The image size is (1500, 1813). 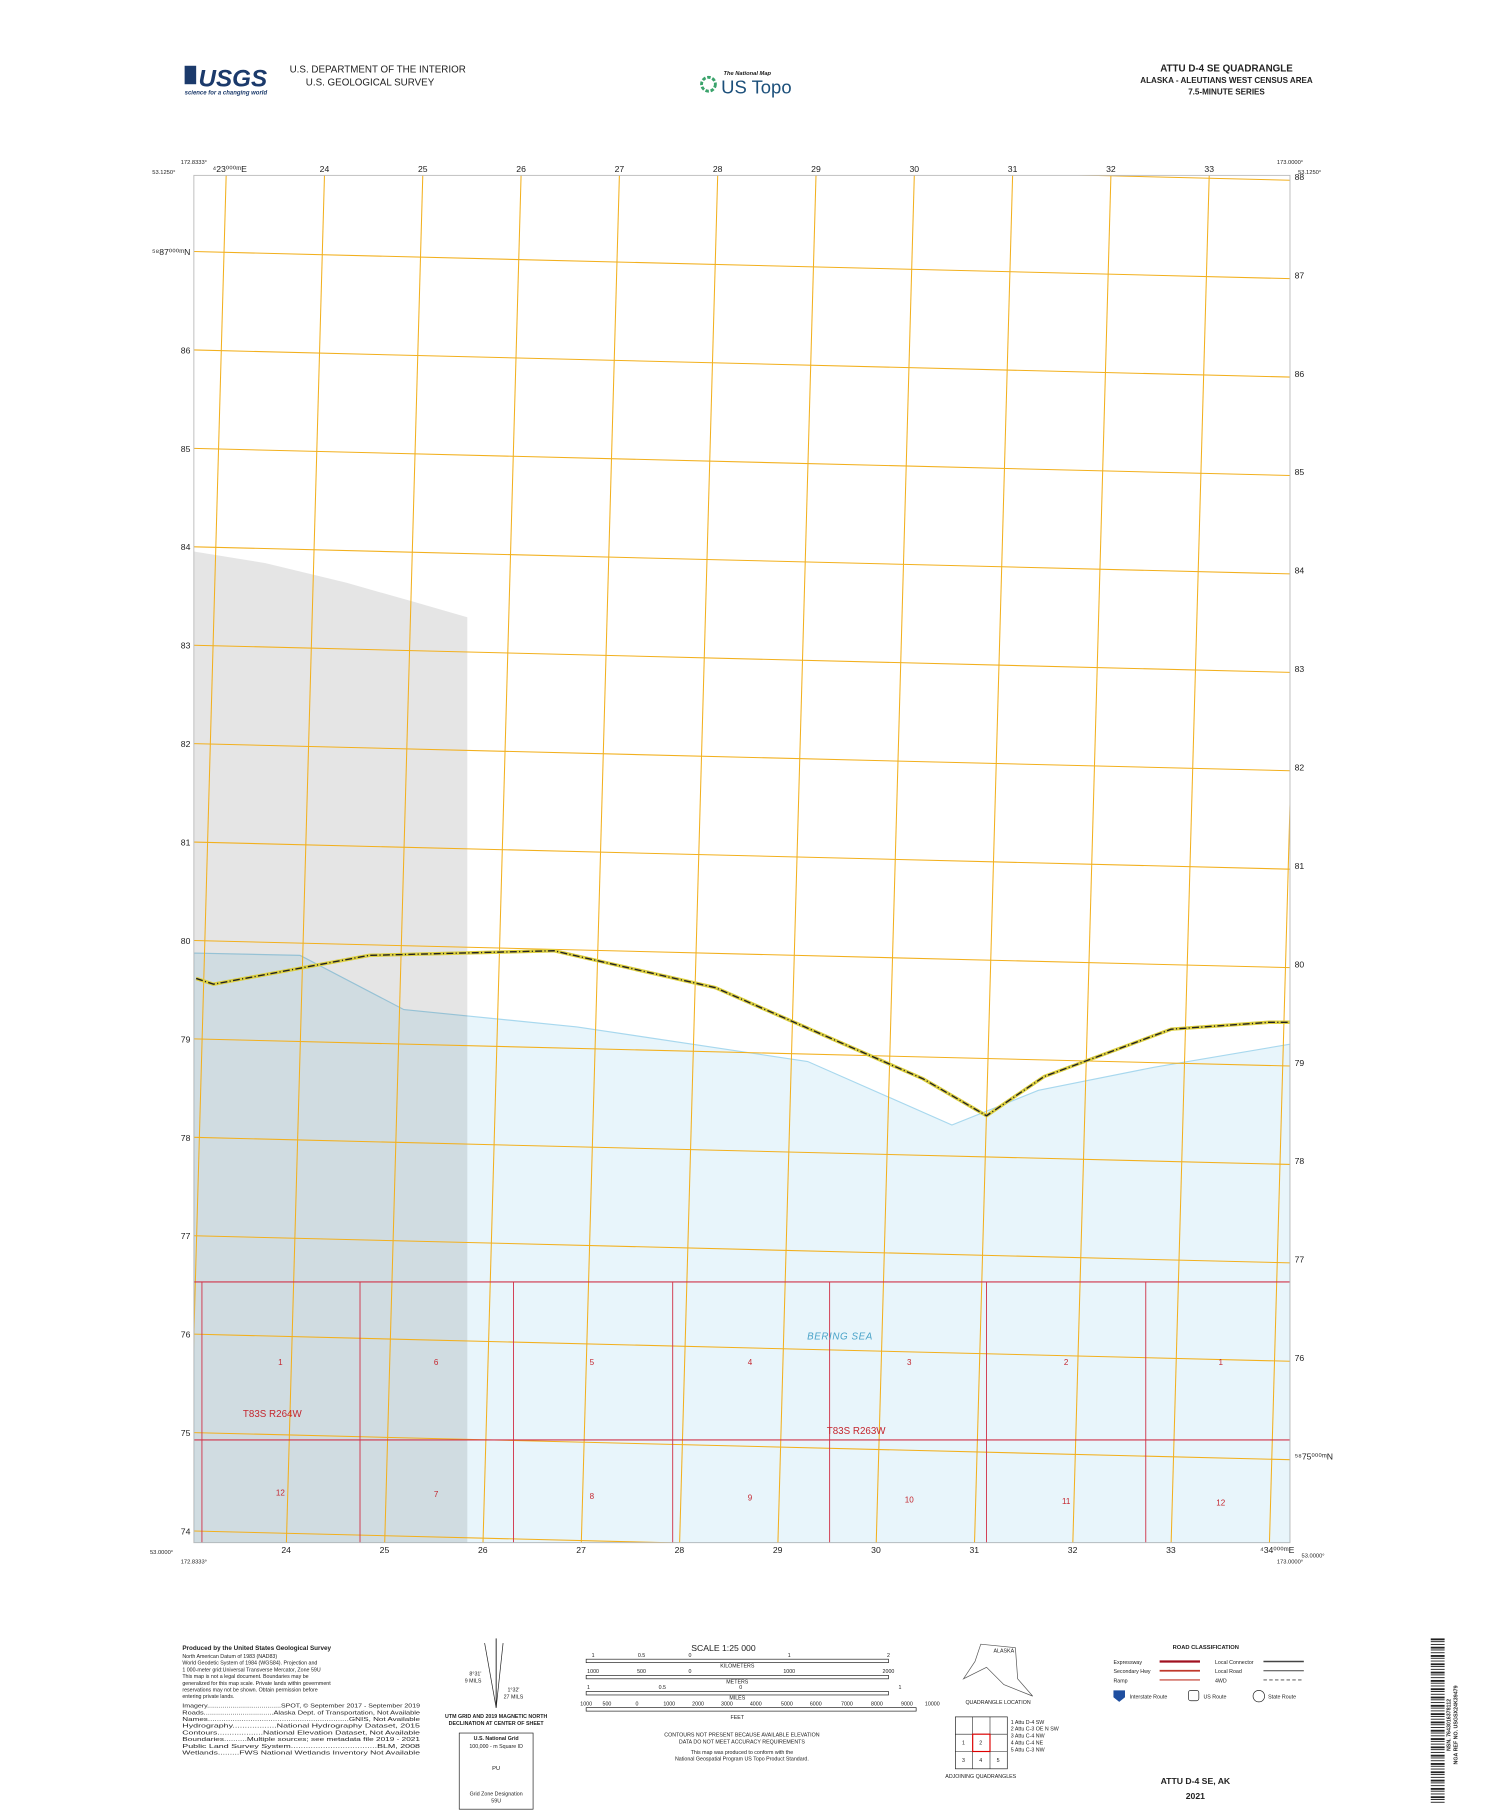 What do you see at coordinates (436, 1362) in the screenshot?
I see `section-number: 6` at bounding box center [436, 1362].